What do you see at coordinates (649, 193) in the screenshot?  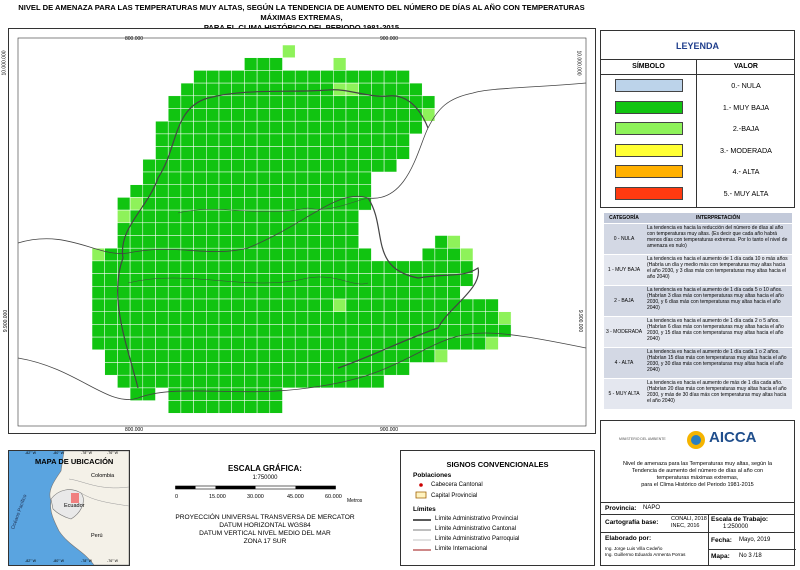 I see `legend-swatch` at bounding box center [649, 193].